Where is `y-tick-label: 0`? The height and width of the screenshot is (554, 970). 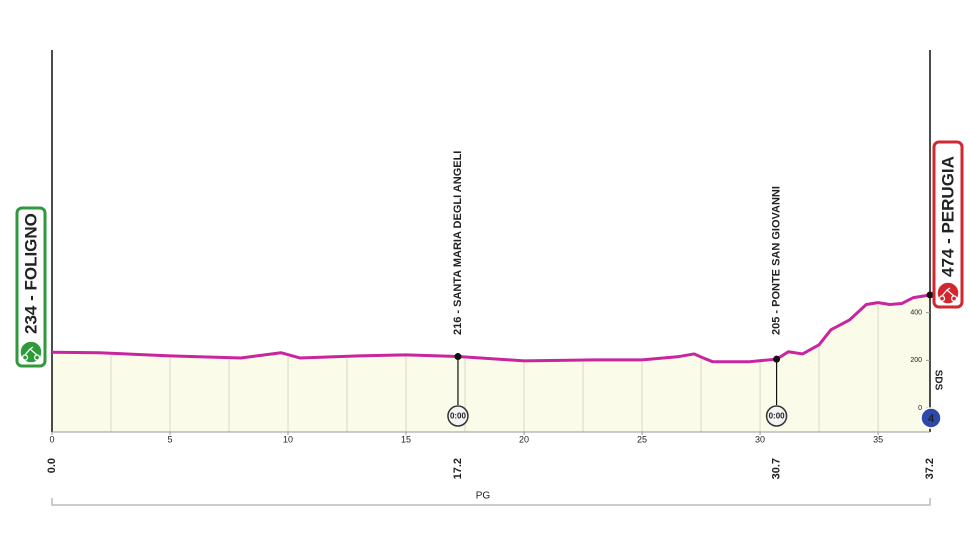
y-tick-label: 0 is located at coordinates (920, 408).